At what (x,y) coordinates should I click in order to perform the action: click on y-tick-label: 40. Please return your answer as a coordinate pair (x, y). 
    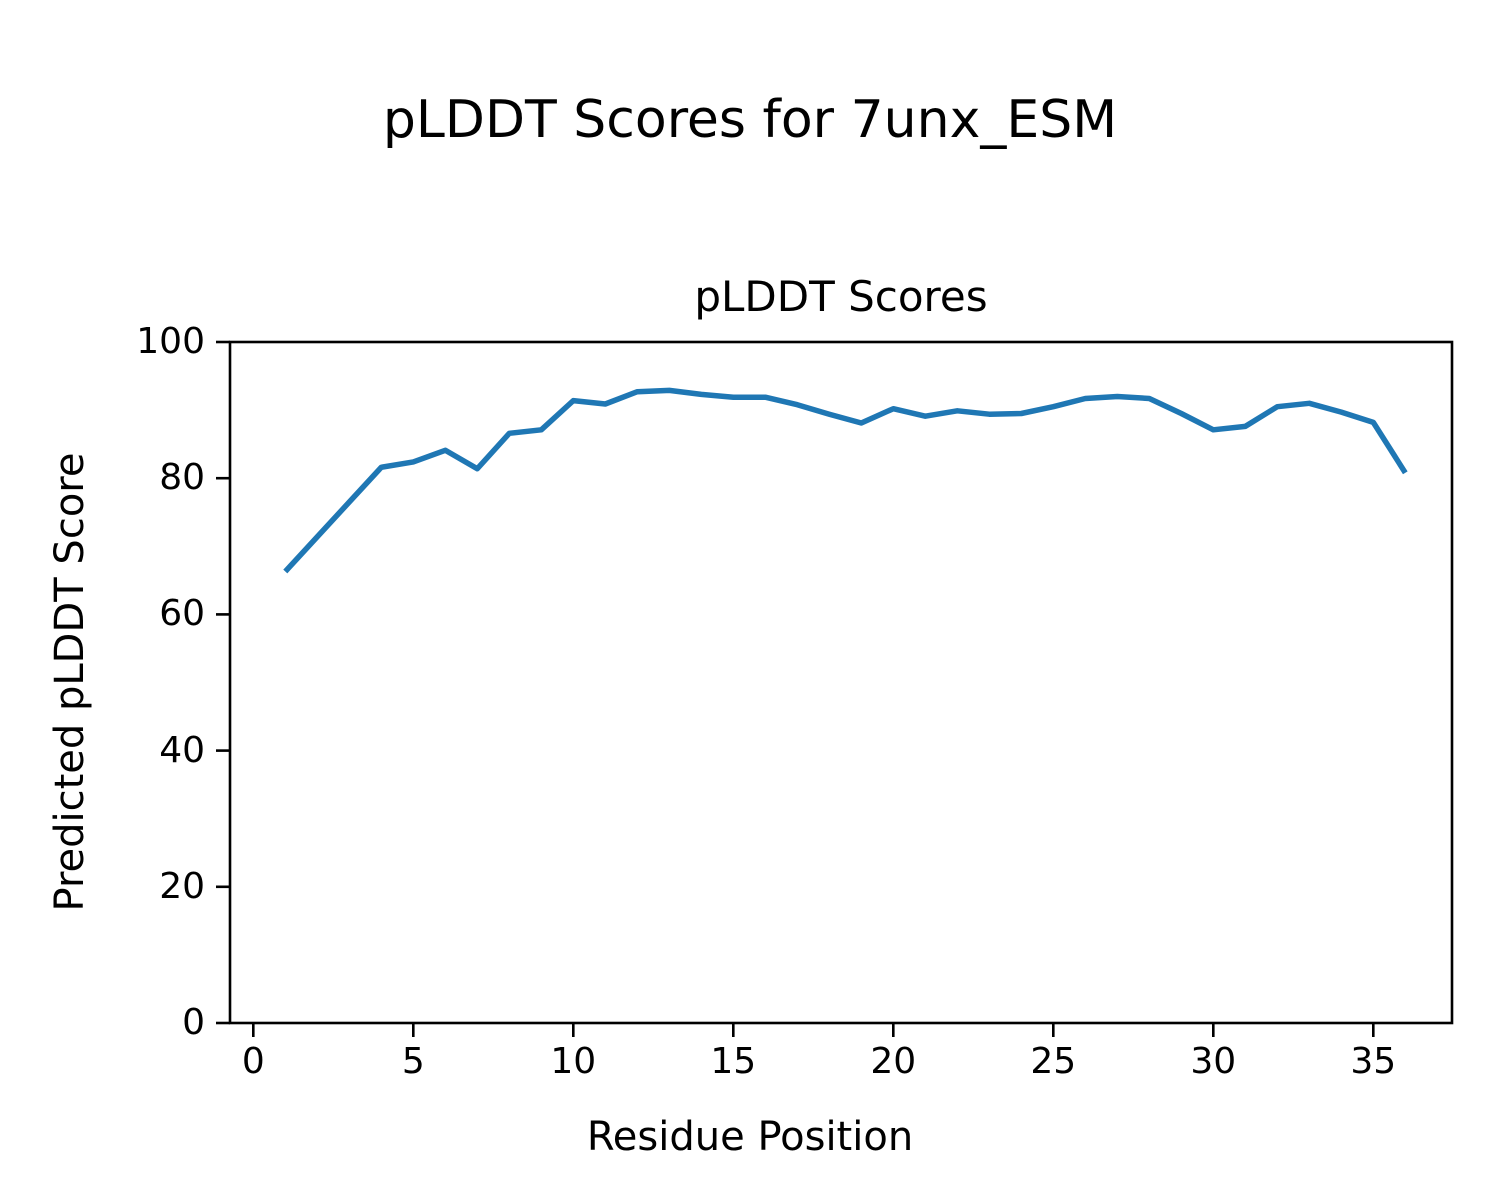
    Looking at the image, I should click on (182, 750).